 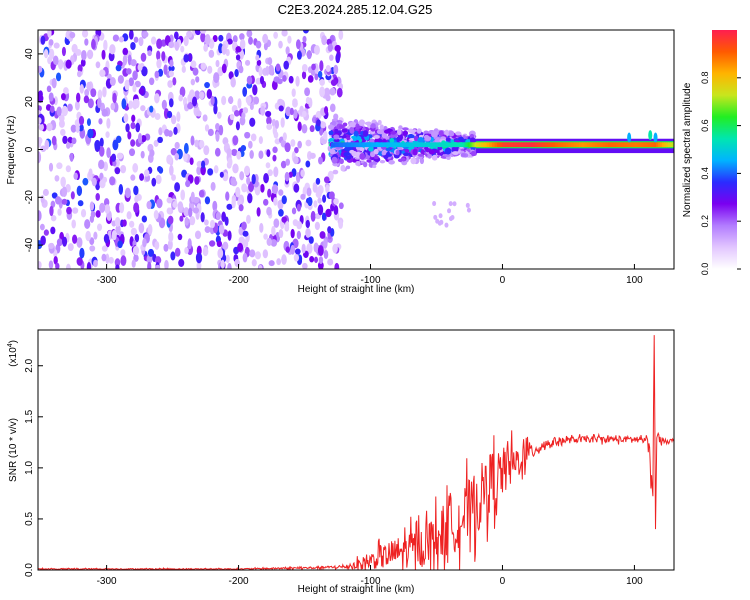 What do you see at coordinates (634, 581) in the screenshot?
I see `snr-x-tick-label: 100` at bounding box center [634, 581].